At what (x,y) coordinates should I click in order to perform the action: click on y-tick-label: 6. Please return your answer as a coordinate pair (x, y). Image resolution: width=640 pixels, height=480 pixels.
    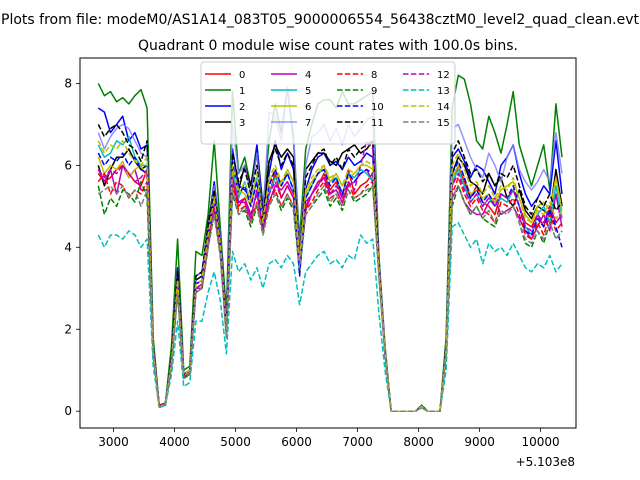
    Looking at the image, I should click on (68, 165).